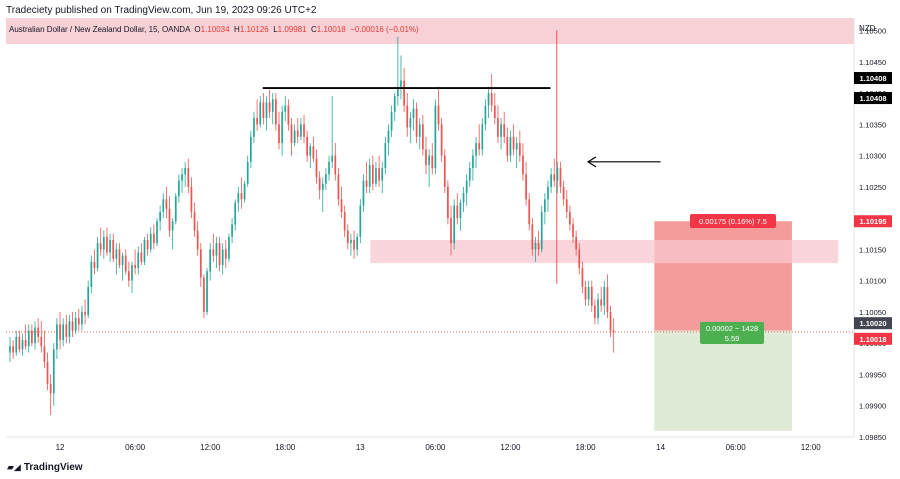 This screenshot has width=900, height=479. What do you see at coordinates (872, 124) in the screenshot?
I see `y-tick-label: 1.10350` at bounding box center [872, 124].